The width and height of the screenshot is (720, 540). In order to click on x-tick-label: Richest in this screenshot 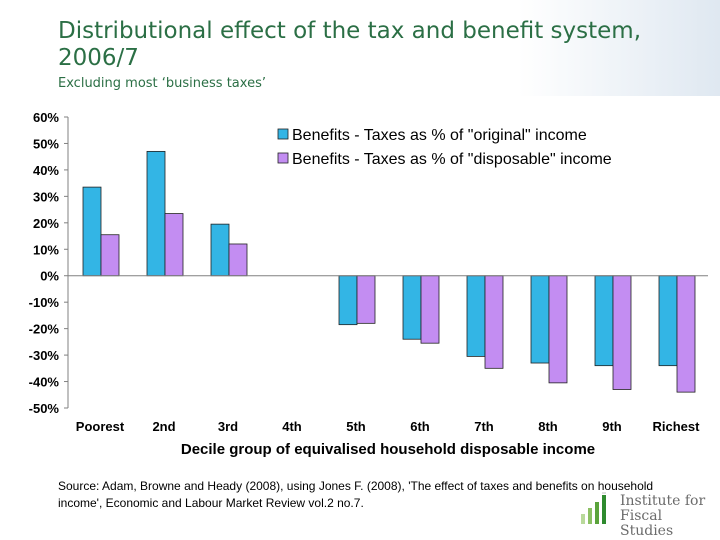, I will do `click(677, 426)`.